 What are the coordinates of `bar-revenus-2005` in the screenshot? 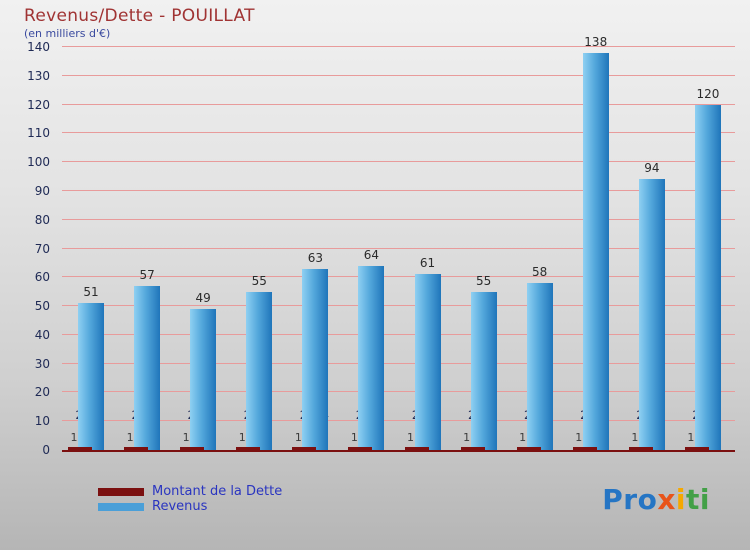 It's located at (371, 357).